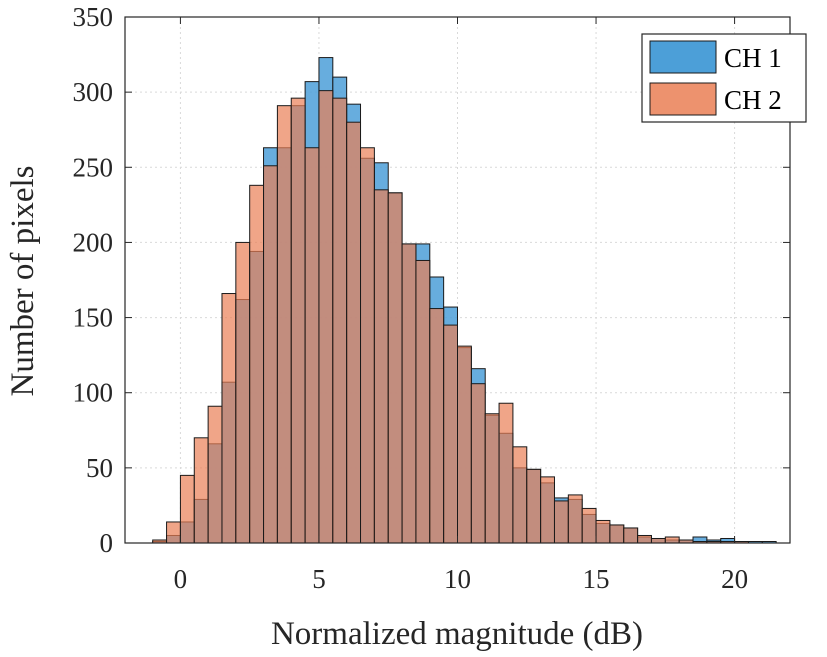 The height and width of the screenshot is (657, 827). I want to click on y-tick-label: 0, so click(107, 543).